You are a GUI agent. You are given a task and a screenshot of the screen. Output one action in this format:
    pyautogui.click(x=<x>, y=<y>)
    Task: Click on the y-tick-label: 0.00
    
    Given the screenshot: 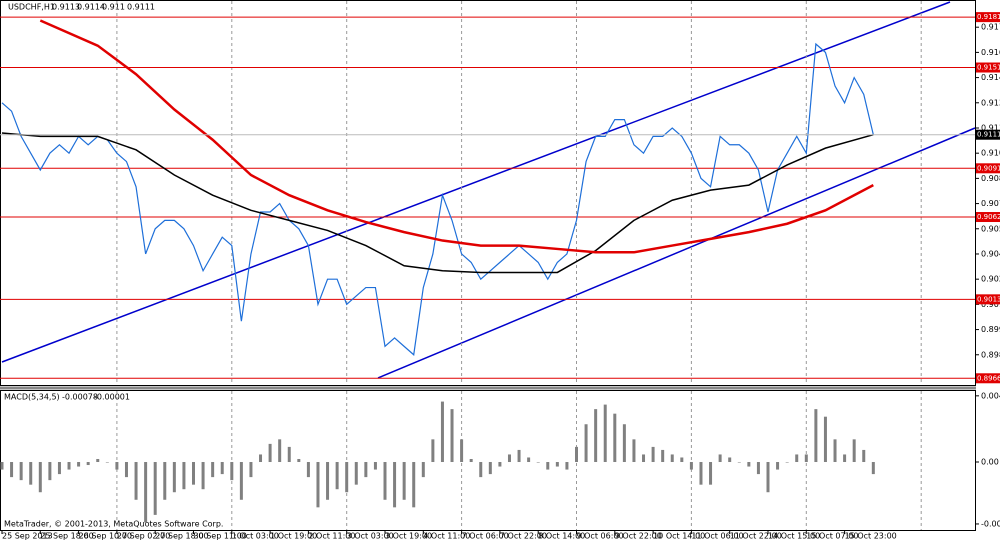 What is the action you would take?
    pyautogui.click(x=990, y=462)
    